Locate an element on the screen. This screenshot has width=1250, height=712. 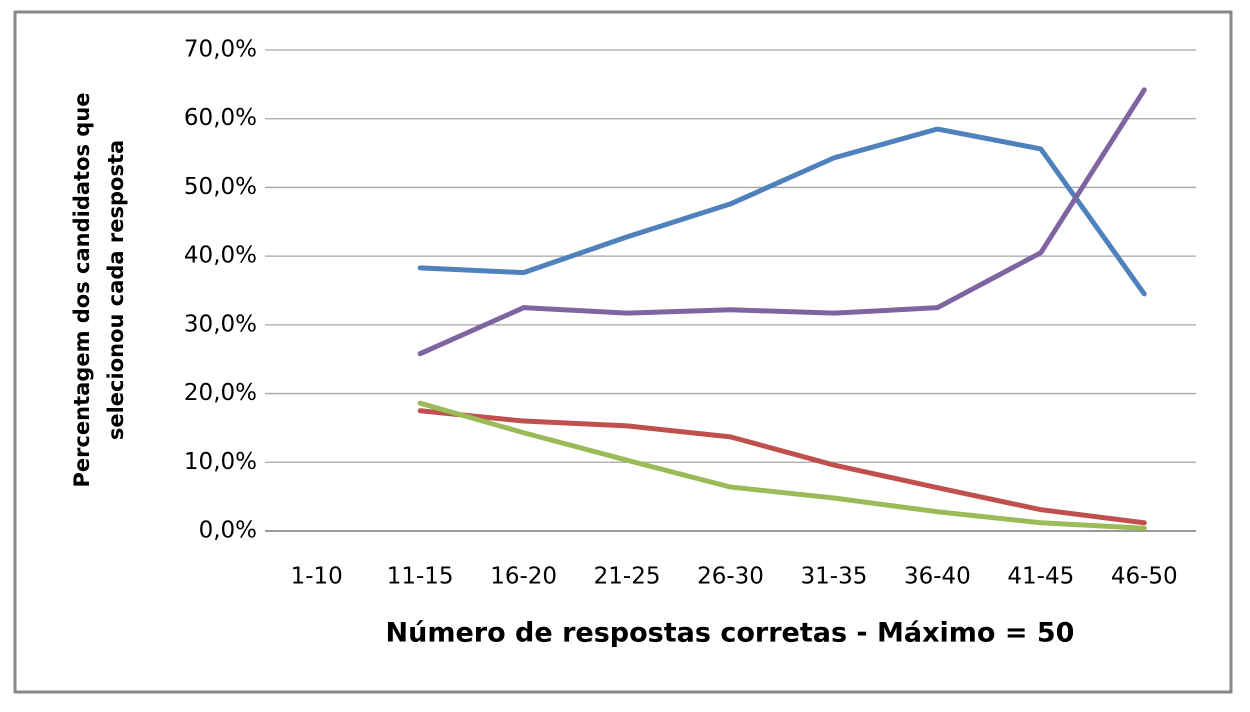
x-tick-label: 31-35 is located at coordinates (834, 577).